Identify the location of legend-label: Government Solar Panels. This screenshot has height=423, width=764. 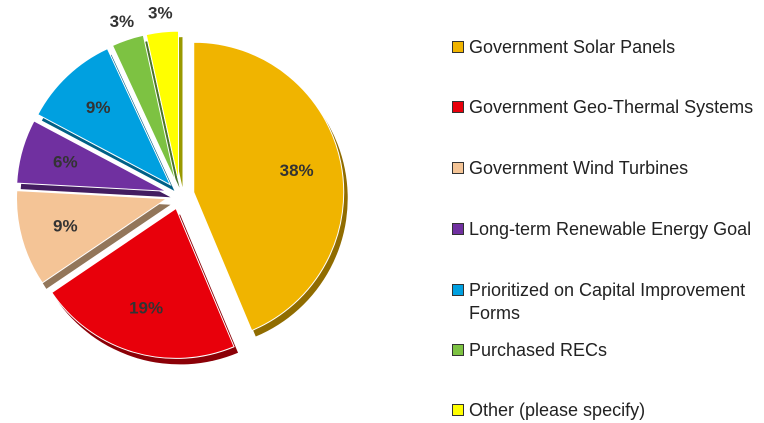
(572, 47).